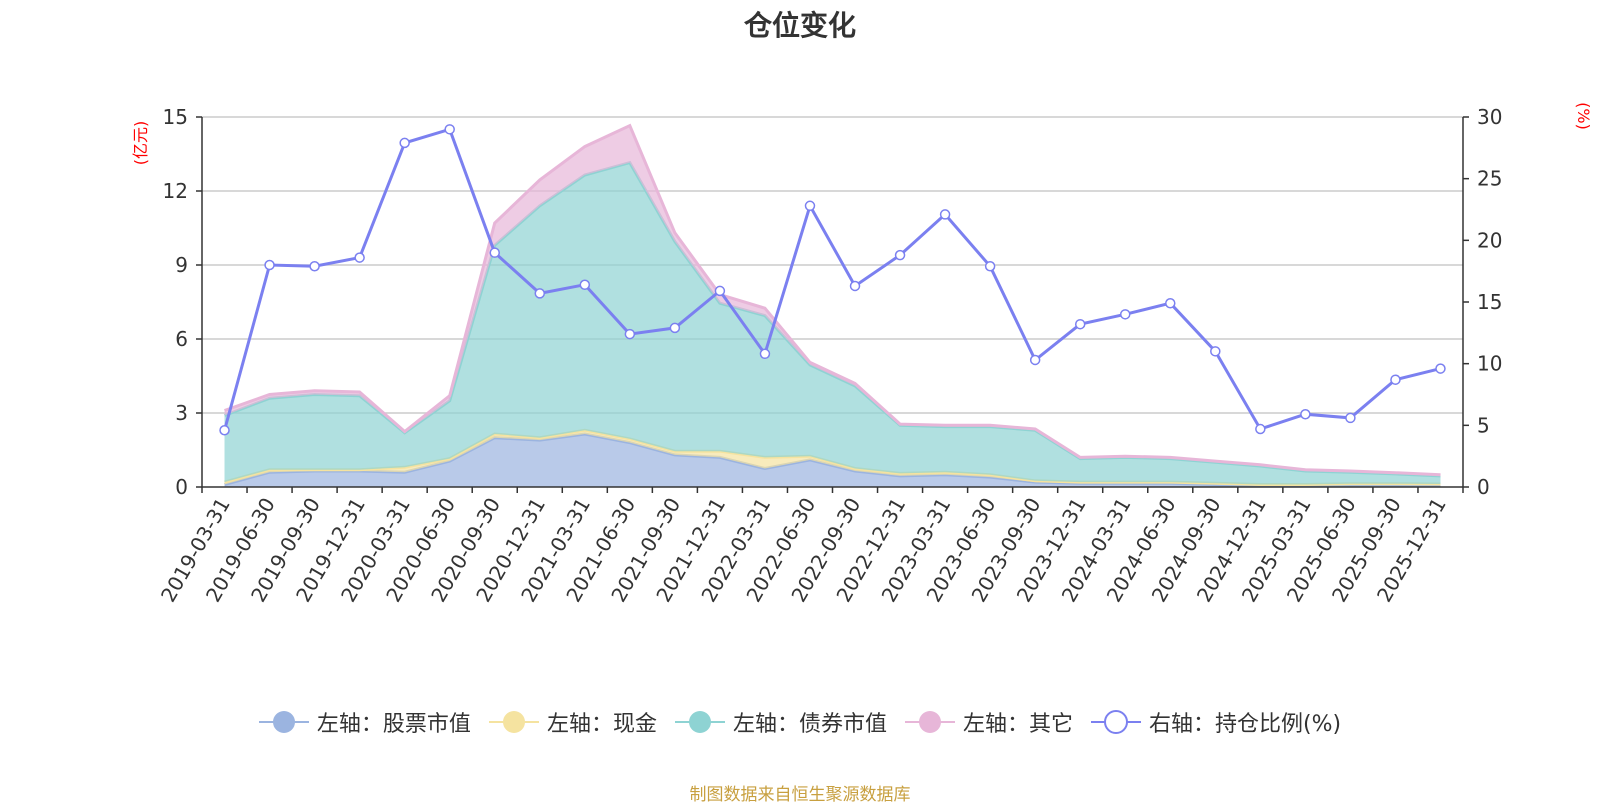  Describe the element at coordinates (175, 191) in the screenshot. I see `left-tick-label: 12` at that location.